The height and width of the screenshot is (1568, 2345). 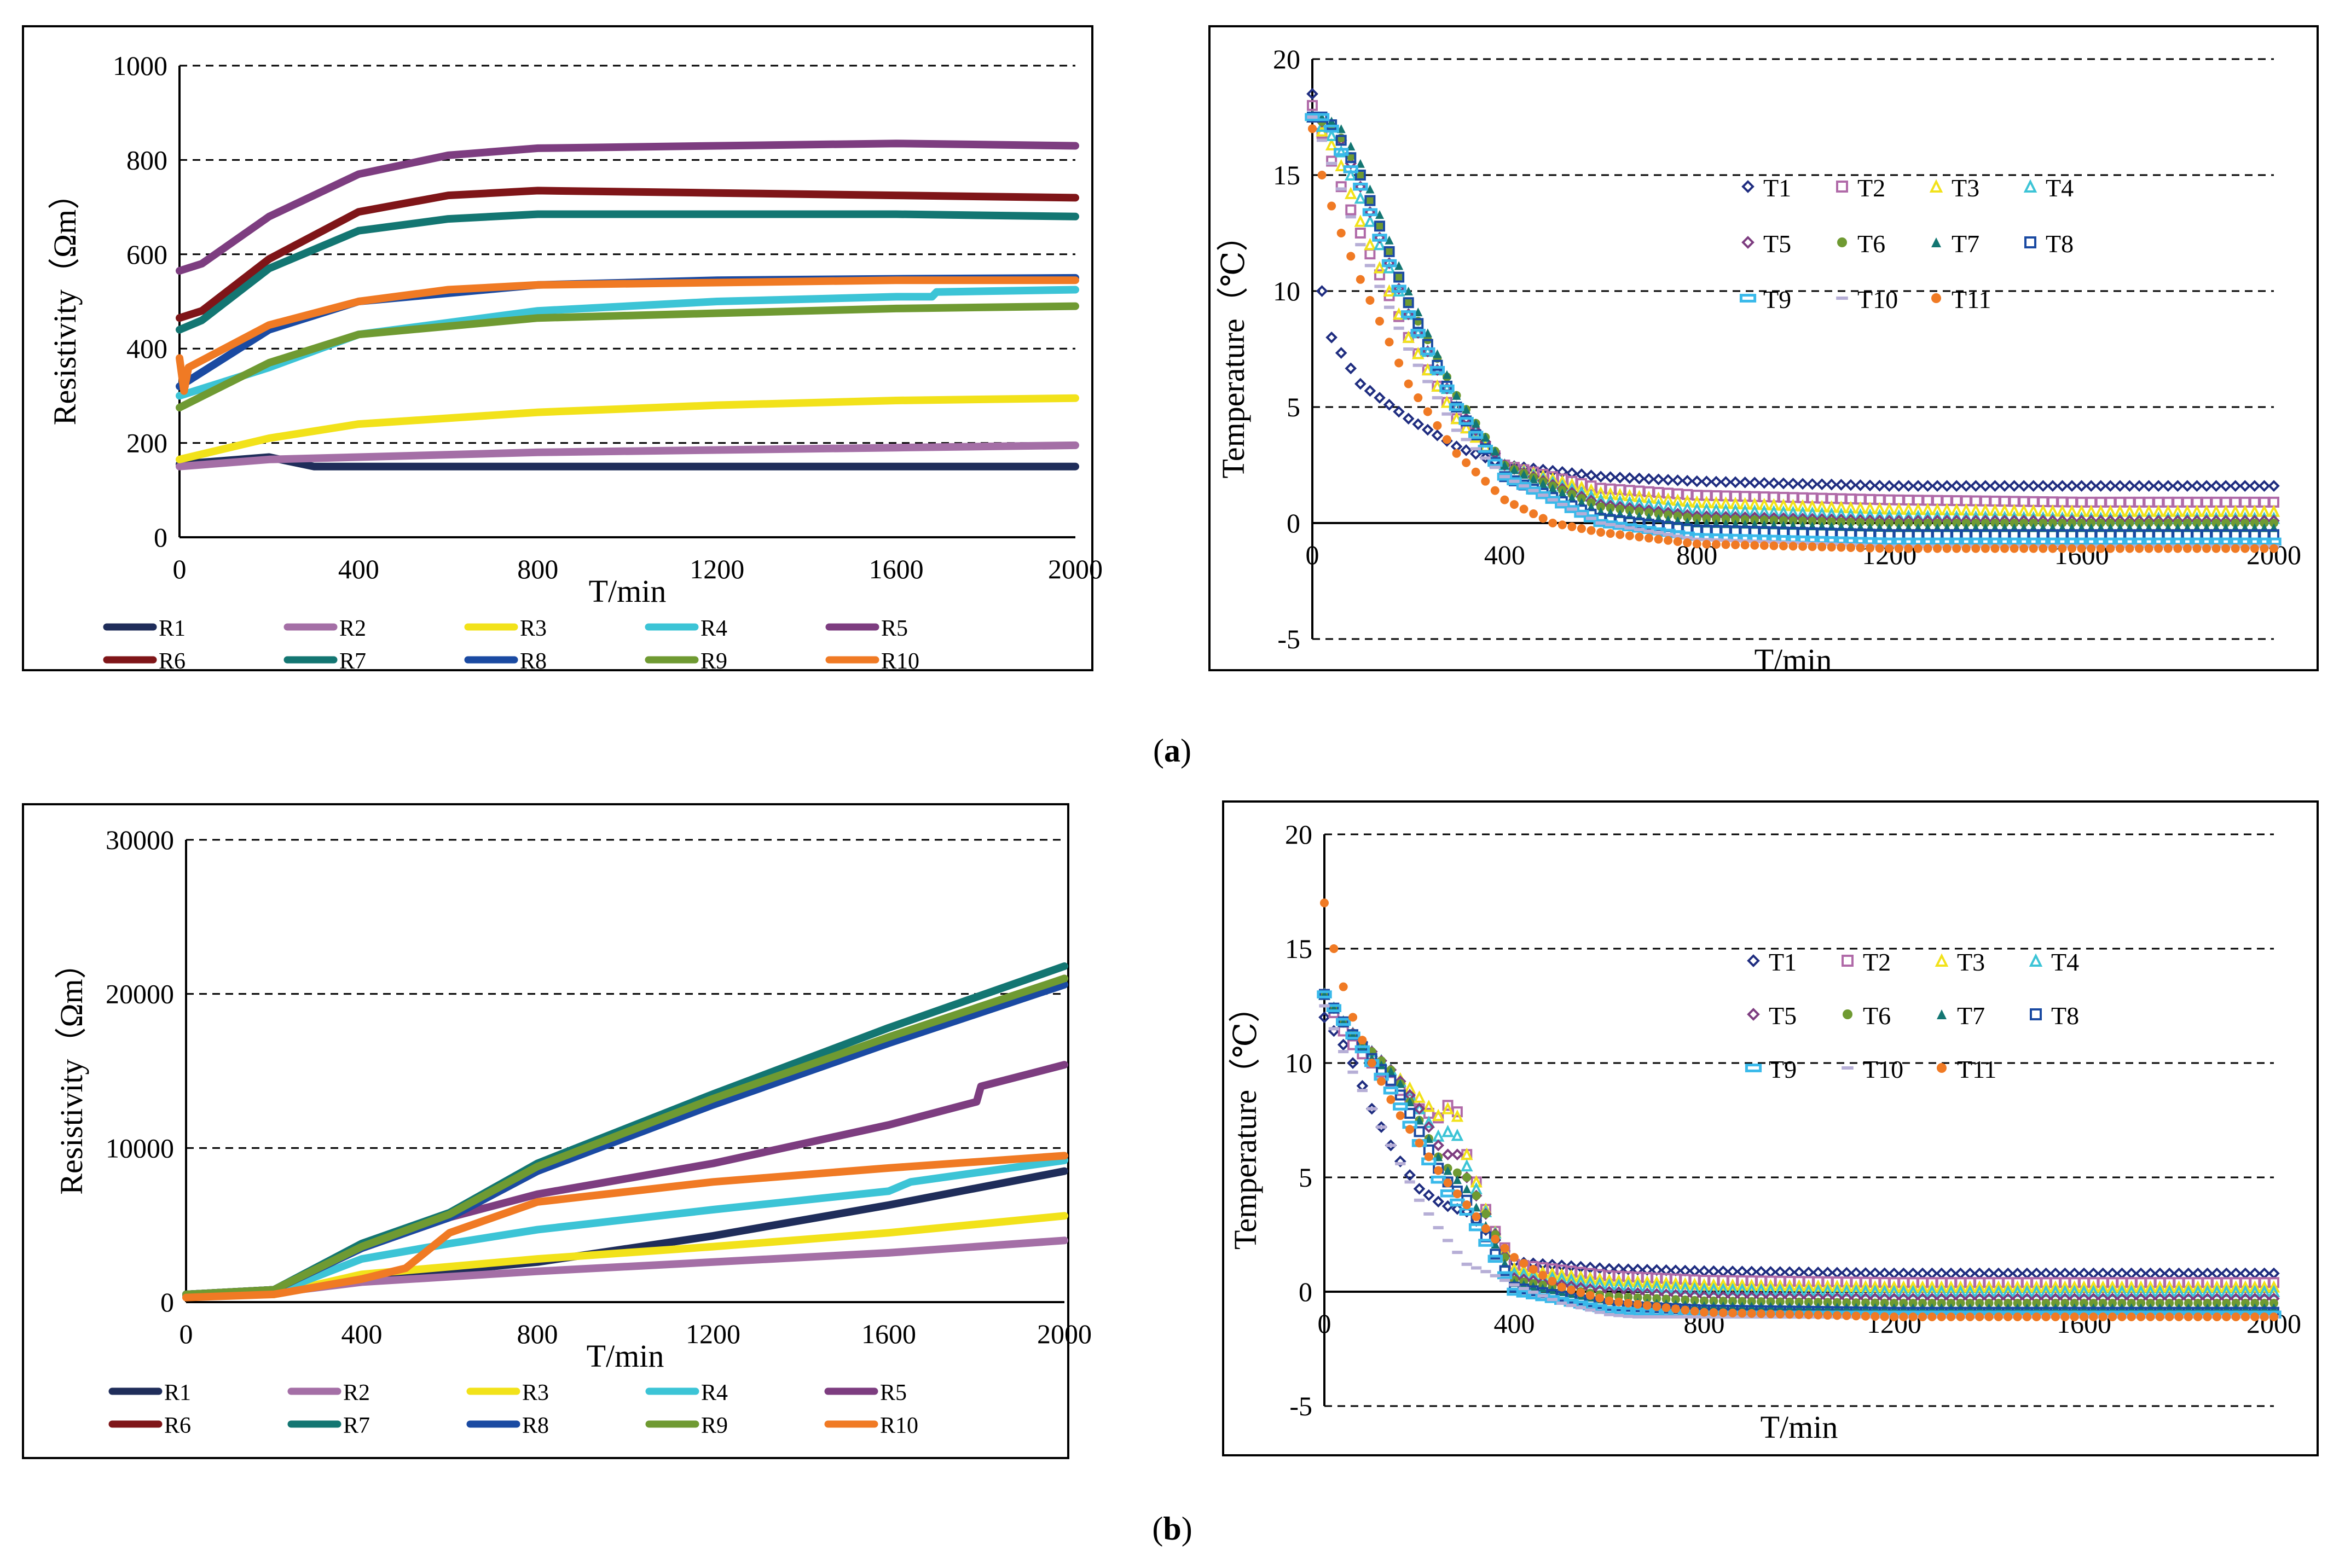 What do you see at coordinates (1305, 1177) in the screenshot?
I see `y-tick-label: 5` at bounding box center [1305, 1177].